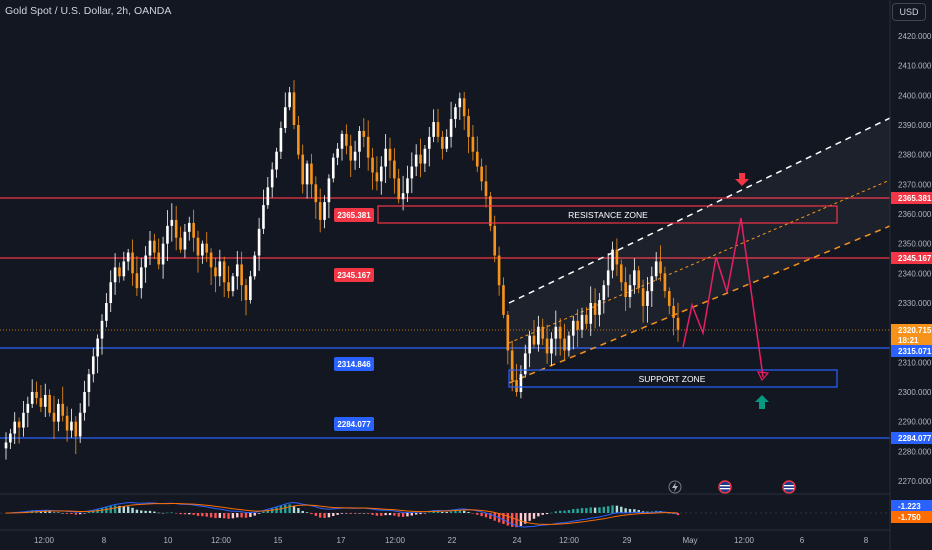  I want to click on up-arrow-icon, so click(762, 402).